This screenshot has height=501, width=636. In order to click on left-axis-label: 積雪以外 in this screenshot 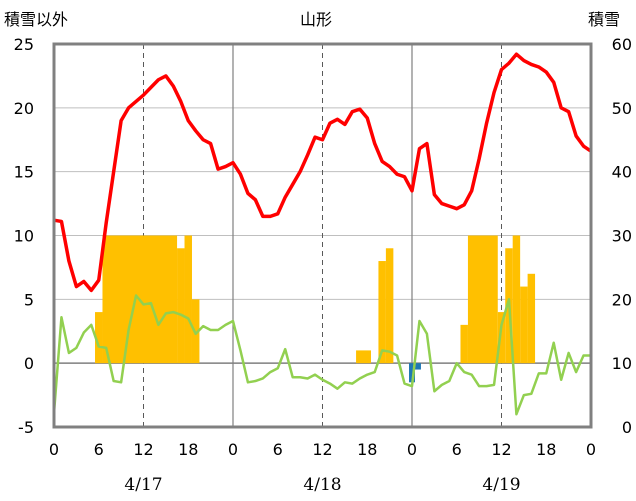, I will do `click(36, 19)`.